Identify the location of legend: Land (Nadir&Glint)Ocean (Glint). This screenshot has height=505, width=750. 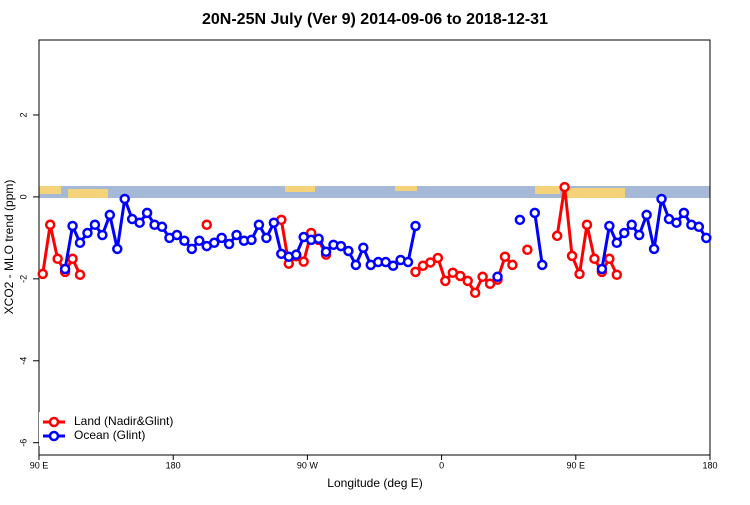
(112, 429).